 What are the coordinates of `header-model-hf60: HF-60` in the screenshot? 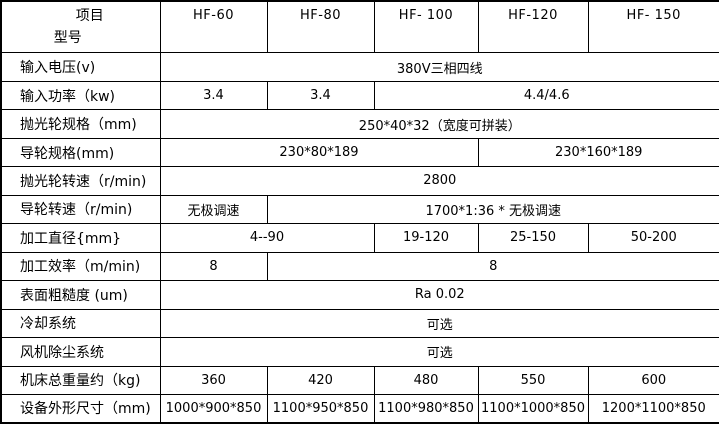 It's located at (213, 27).